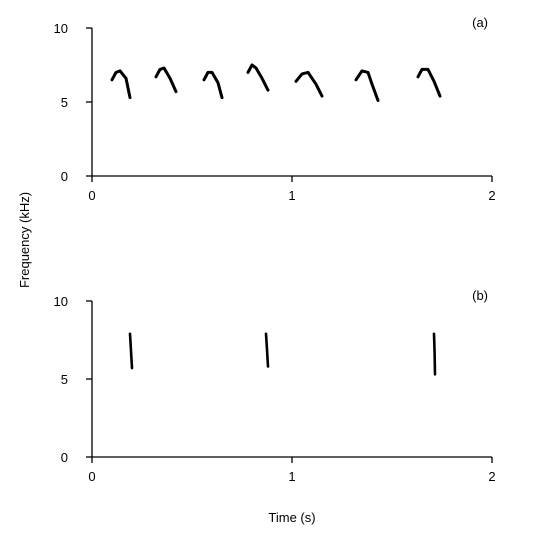 The image size is (534, 540). Describe the element at coordinates (291, 517) in the screenshot. I see `x-axis-title: Time (s)` at that location.